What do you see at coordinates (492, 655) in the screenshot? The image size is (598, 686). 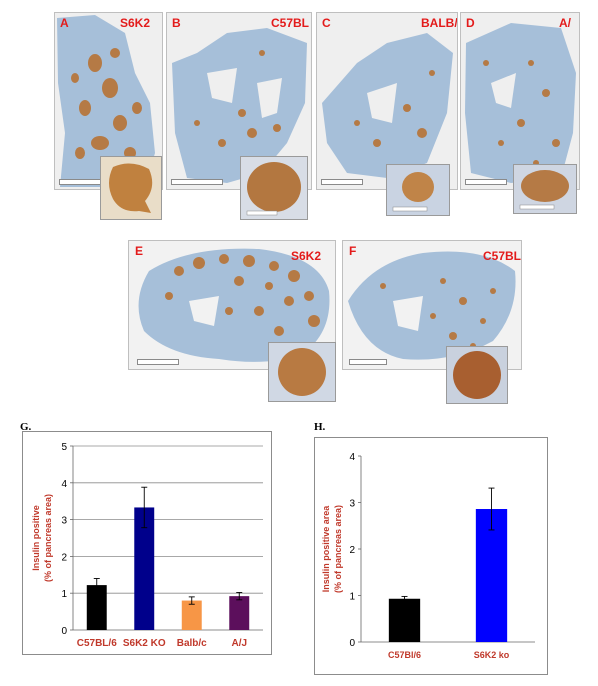 I see `x-category-label: S6K2 ko` at bounding box center [492, 655].